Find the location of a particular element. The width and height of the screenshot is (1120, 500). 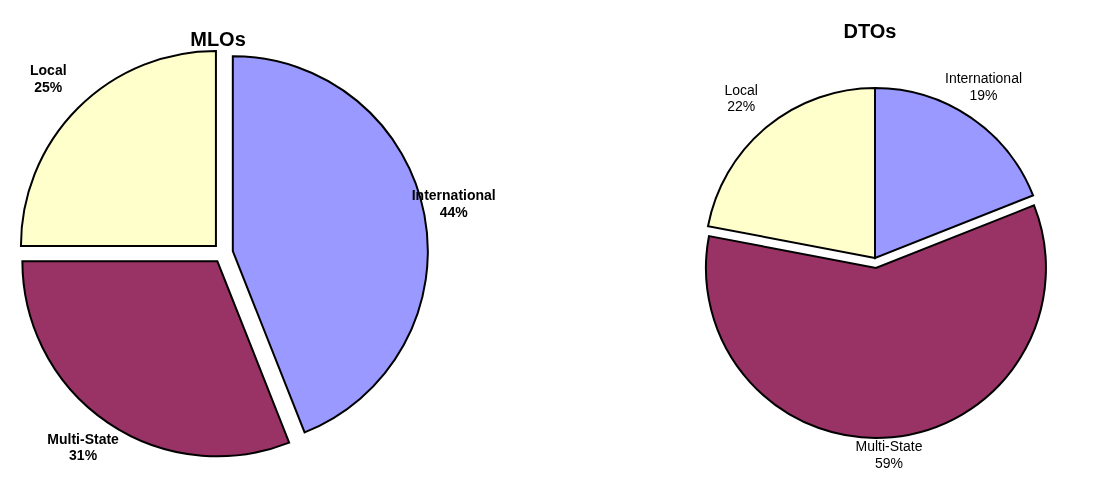

chart-title: MLOs is located at coordinates (218, 39).